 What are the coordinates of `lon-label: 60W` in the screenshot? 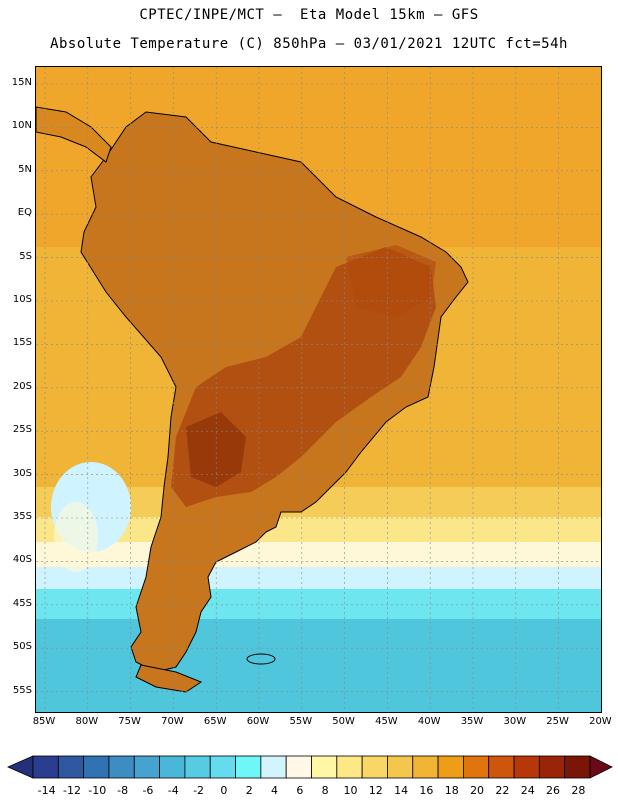 It's located at (258, 721).